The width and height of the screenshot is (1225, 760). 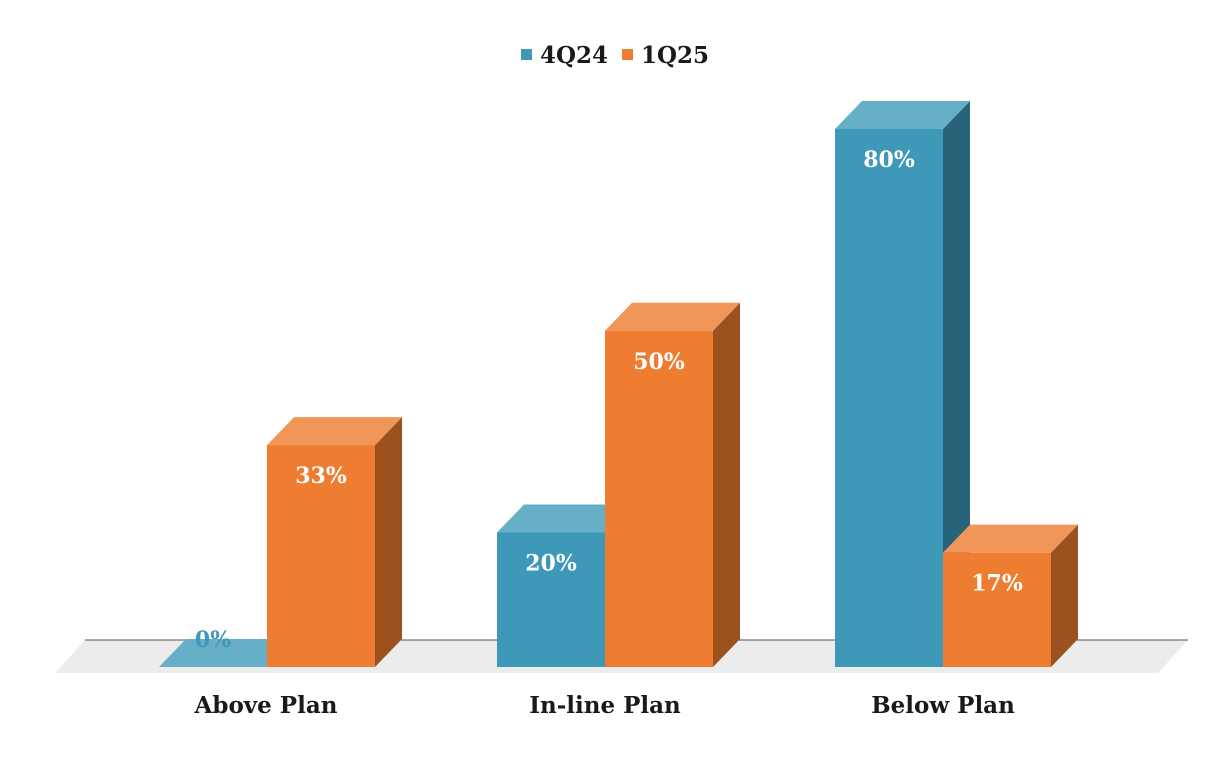 What do you see at coordinates (574, 55) in the screenshot?
I see `legend-label-4Q24: 4Q24` at bounding box center [574, 55].